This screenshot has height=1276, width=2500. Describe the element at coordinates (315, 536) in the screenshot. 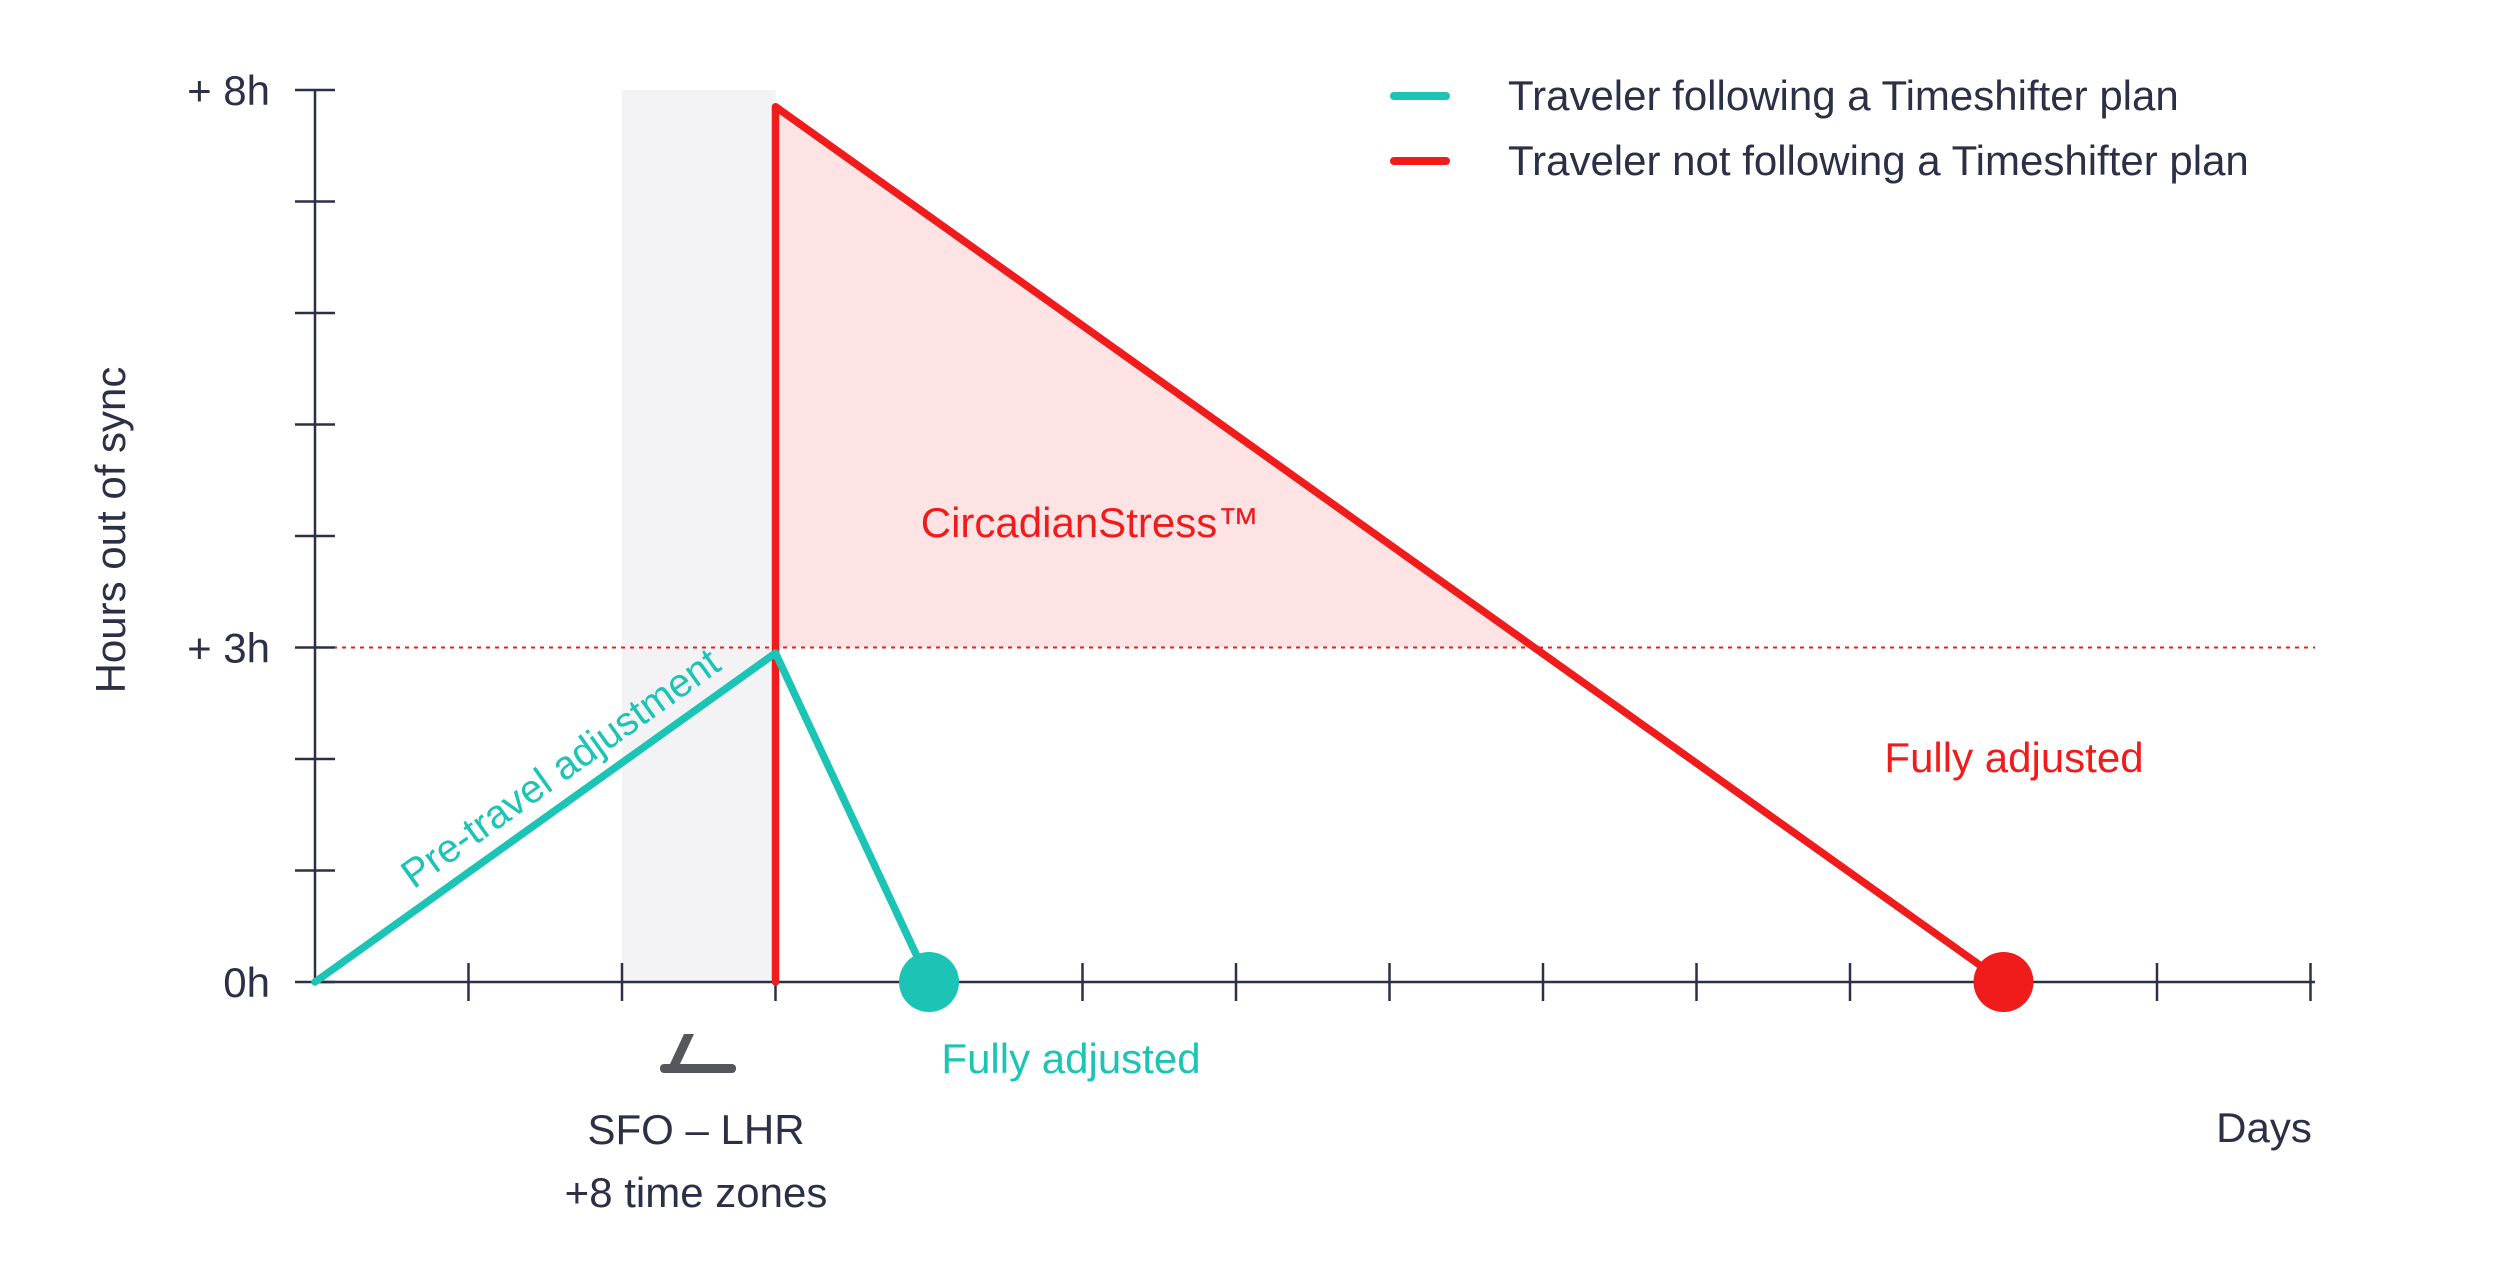

I see `y-ticks` at that location.